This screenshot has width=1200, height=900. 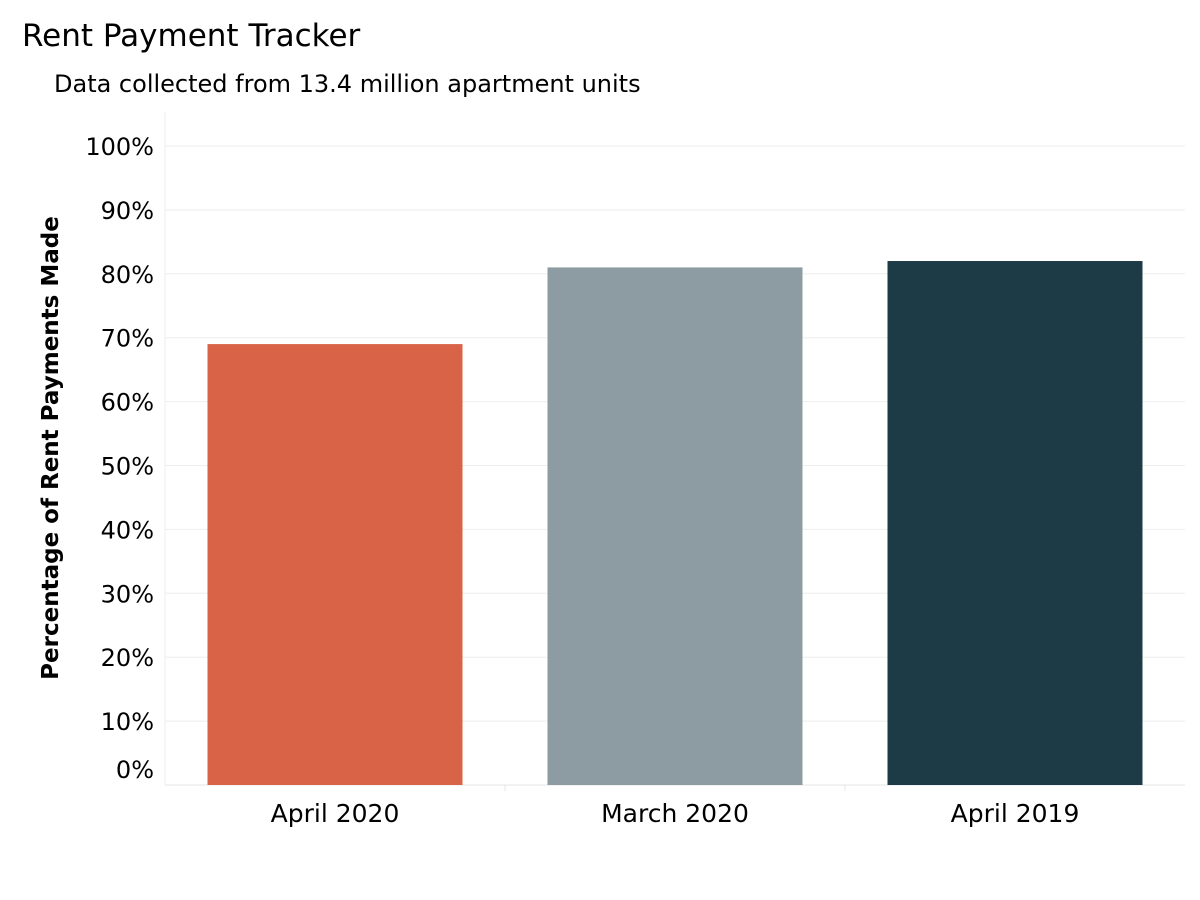 I want to click on y-tick-label: 20%, so click(x=127, y=658).